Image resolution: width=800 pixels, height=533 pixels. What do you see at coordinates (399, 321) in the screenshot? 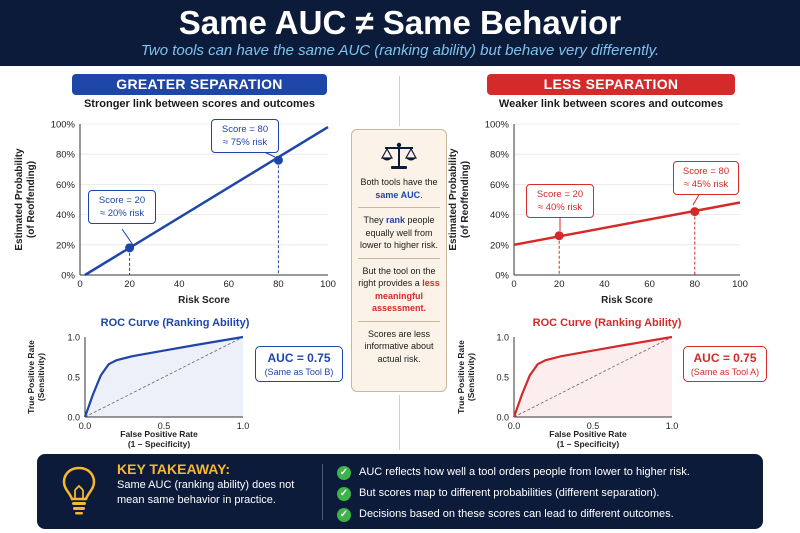
I see `center-divider` at bounding box center [399, 321].